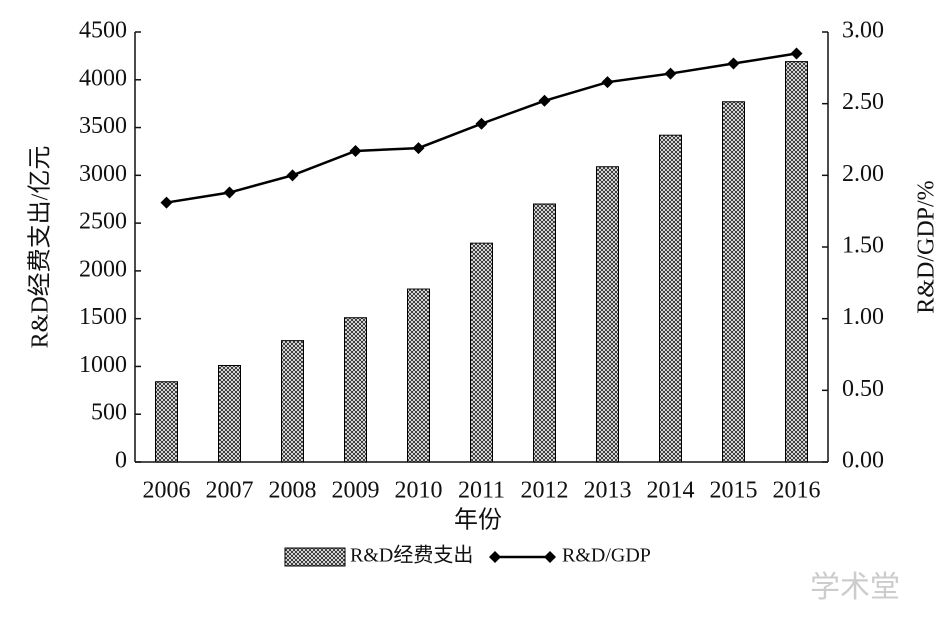 The image size is (952, 634). What do you see at coordinates (103, 31) in the screenshot?
I see `y-tick-label: 4500` at bounding box center [103, 31].